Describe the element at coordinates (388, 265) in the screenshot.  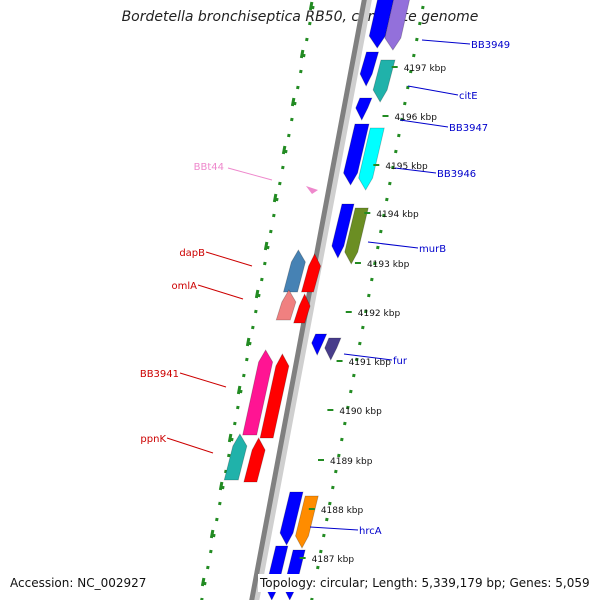
I see `kbp-label: 4193 kbp` at that location.